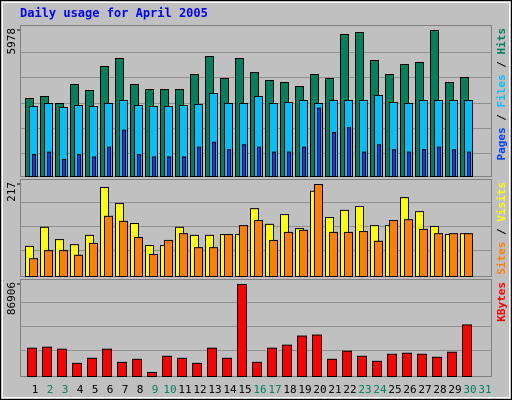 The height and width of the screenshot is (400, 512). What do you see at coordinates (364, 389) in the screenshot?
I see `x-tick-label: 23` at bounding box center [364, 389].